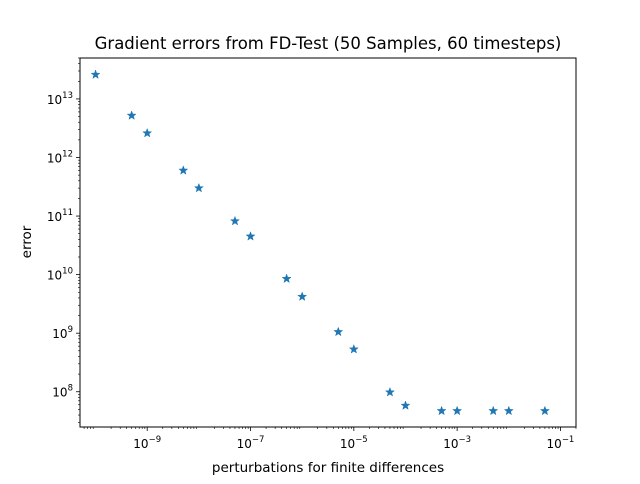  What do you see at coordinates (251, 443) in the screenshot?
I see `x-tick-label: 10⁻⁷` at bounding box center [251, 443].